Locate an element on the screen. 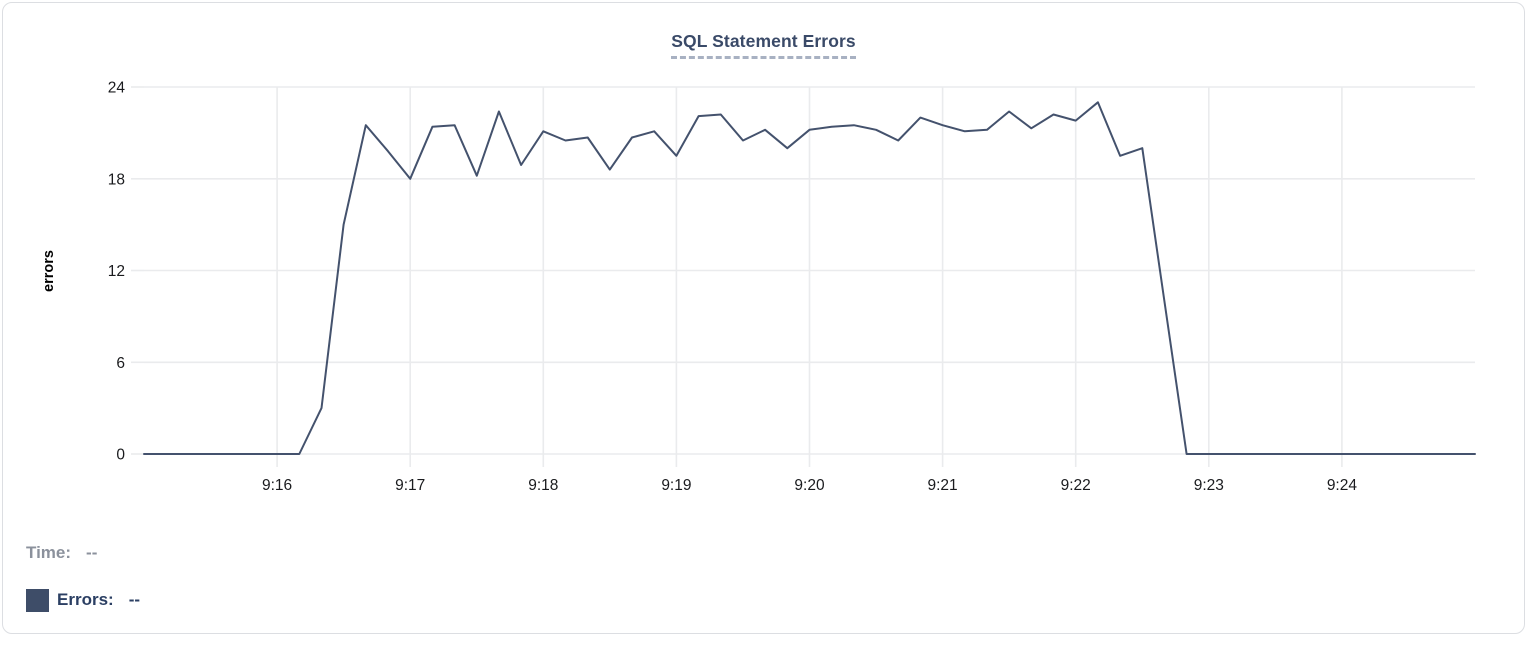  x-tick-label: 9:24 is located at coordinates (1342, 485).